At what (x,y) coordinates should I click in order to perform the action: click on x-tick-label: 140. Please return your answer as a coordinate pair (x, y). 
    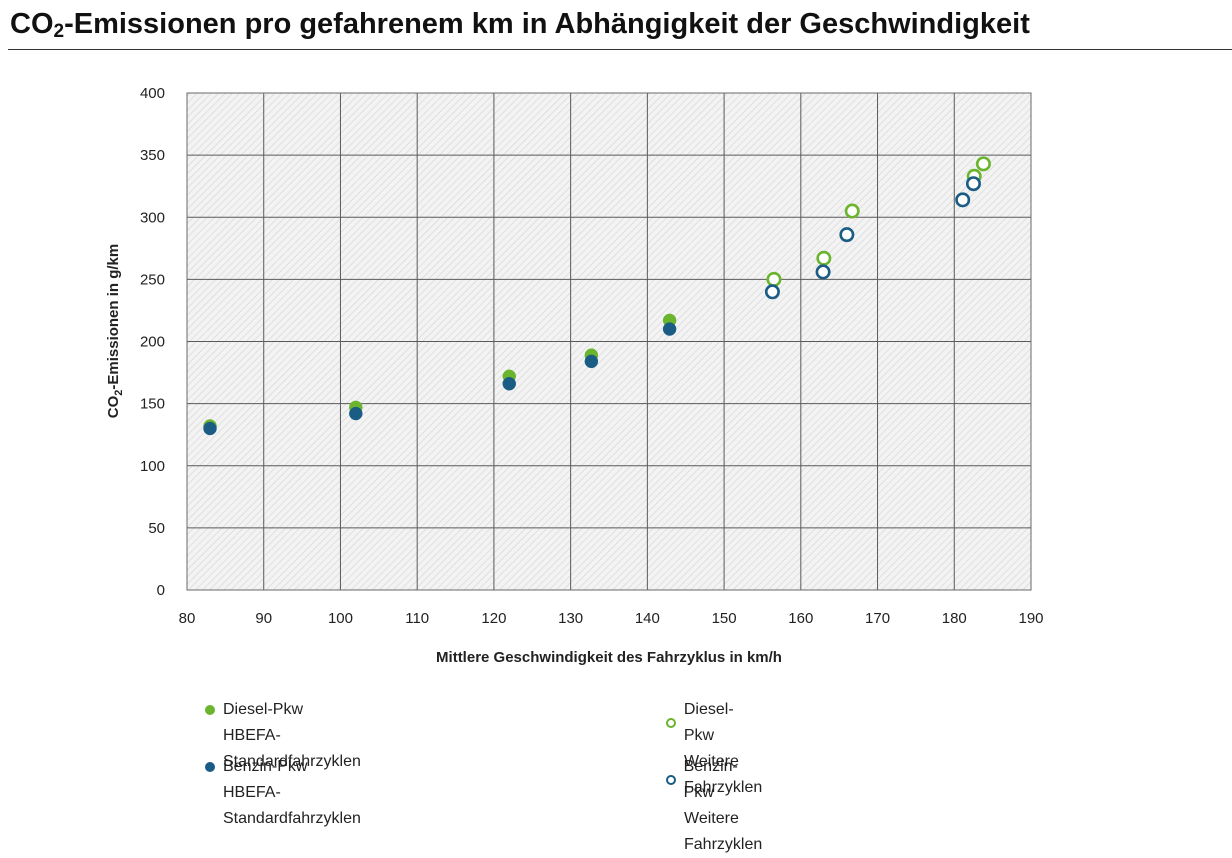
    Looking at the image, I should click on (647, 618).